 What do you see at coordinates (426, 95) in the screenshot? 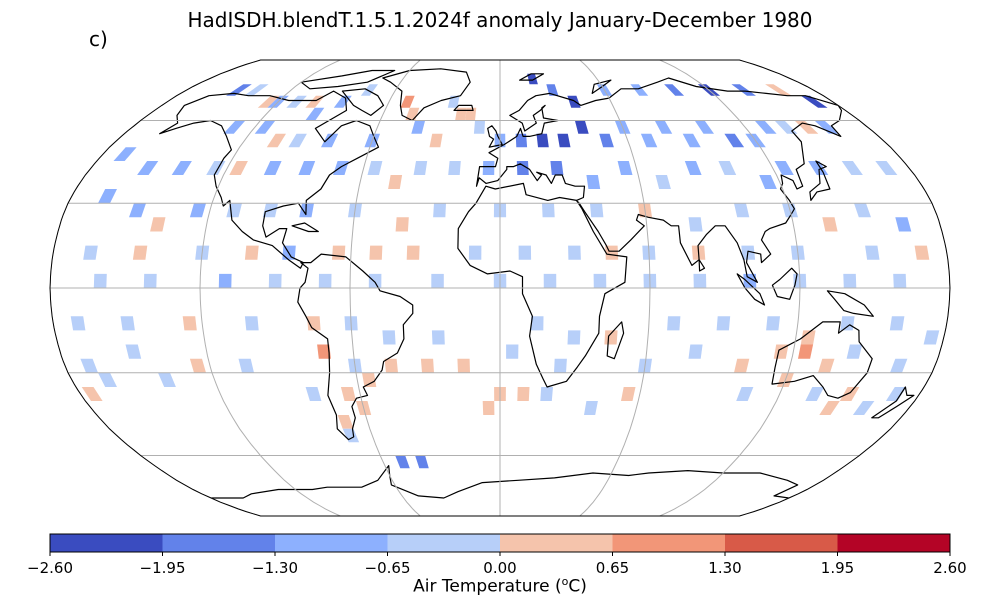
I see `coastline-greenland` at bounding box center [426, 95].